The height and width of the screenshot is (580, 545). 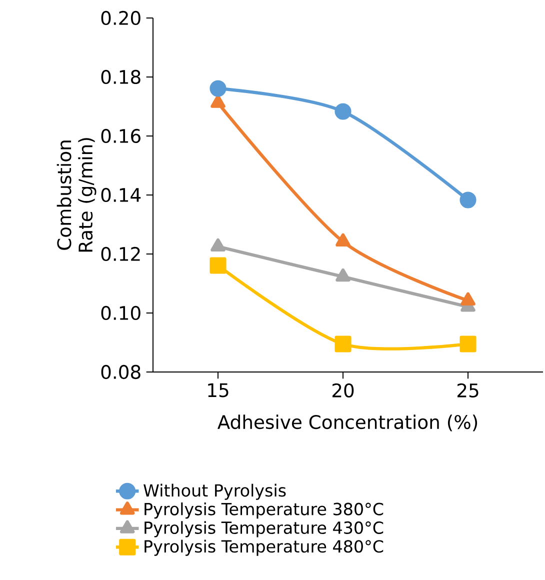 What do you see at coordinates (348, 423) in the screenshot?
I see `x-axis-title: Adhesive Concentration (%)` at bounding box center [348, 423].